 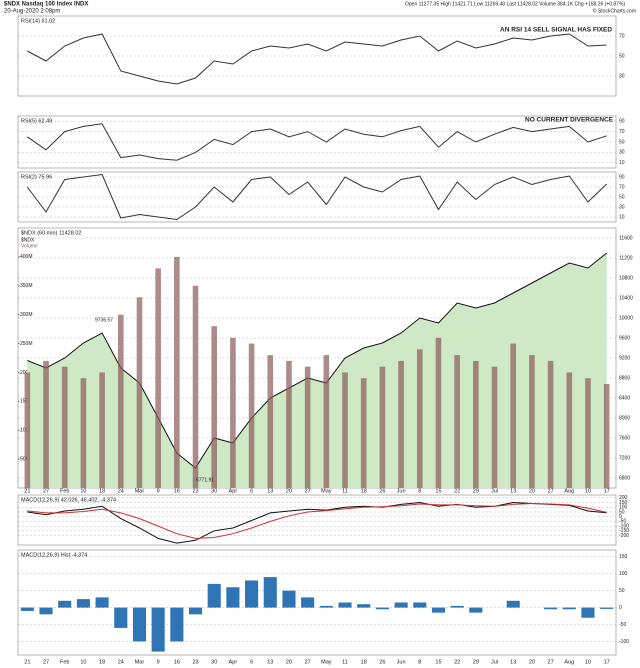 What do you see at coordinates (624, 398) in the screenshot?
I see `y-tick-label: 8400` at bounding box center [624, 398].